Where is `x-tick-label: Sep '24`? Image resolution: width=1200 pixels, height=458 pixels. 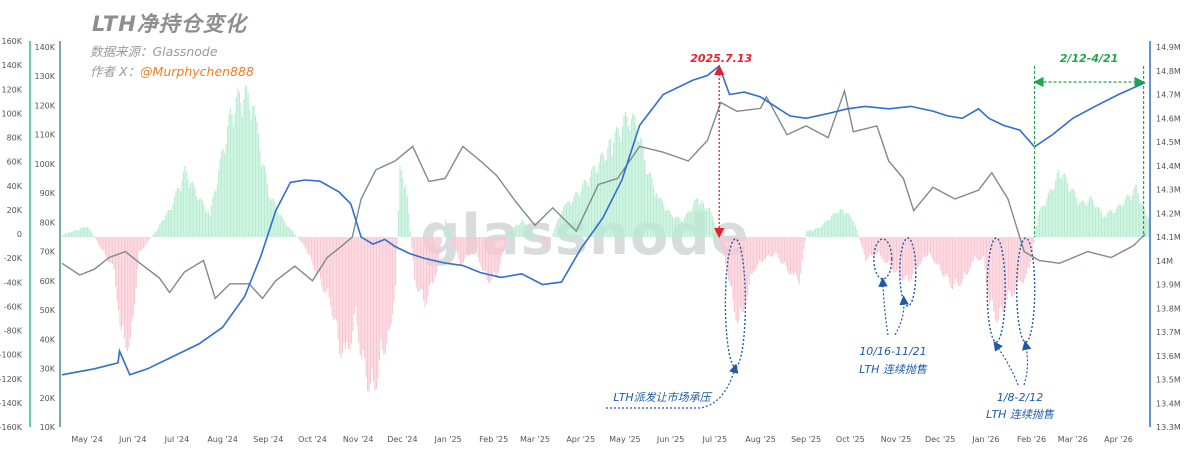
x-tick-label: Sep '24 is located at coordinates (268, 439).